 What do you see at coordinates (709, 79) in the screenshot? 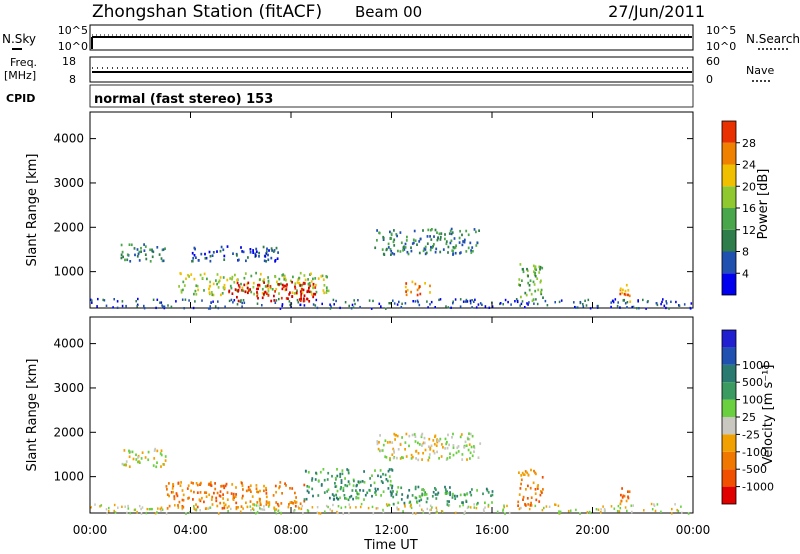
I see `nave-tick-bottom: 0` at bounding box center [709, 79].